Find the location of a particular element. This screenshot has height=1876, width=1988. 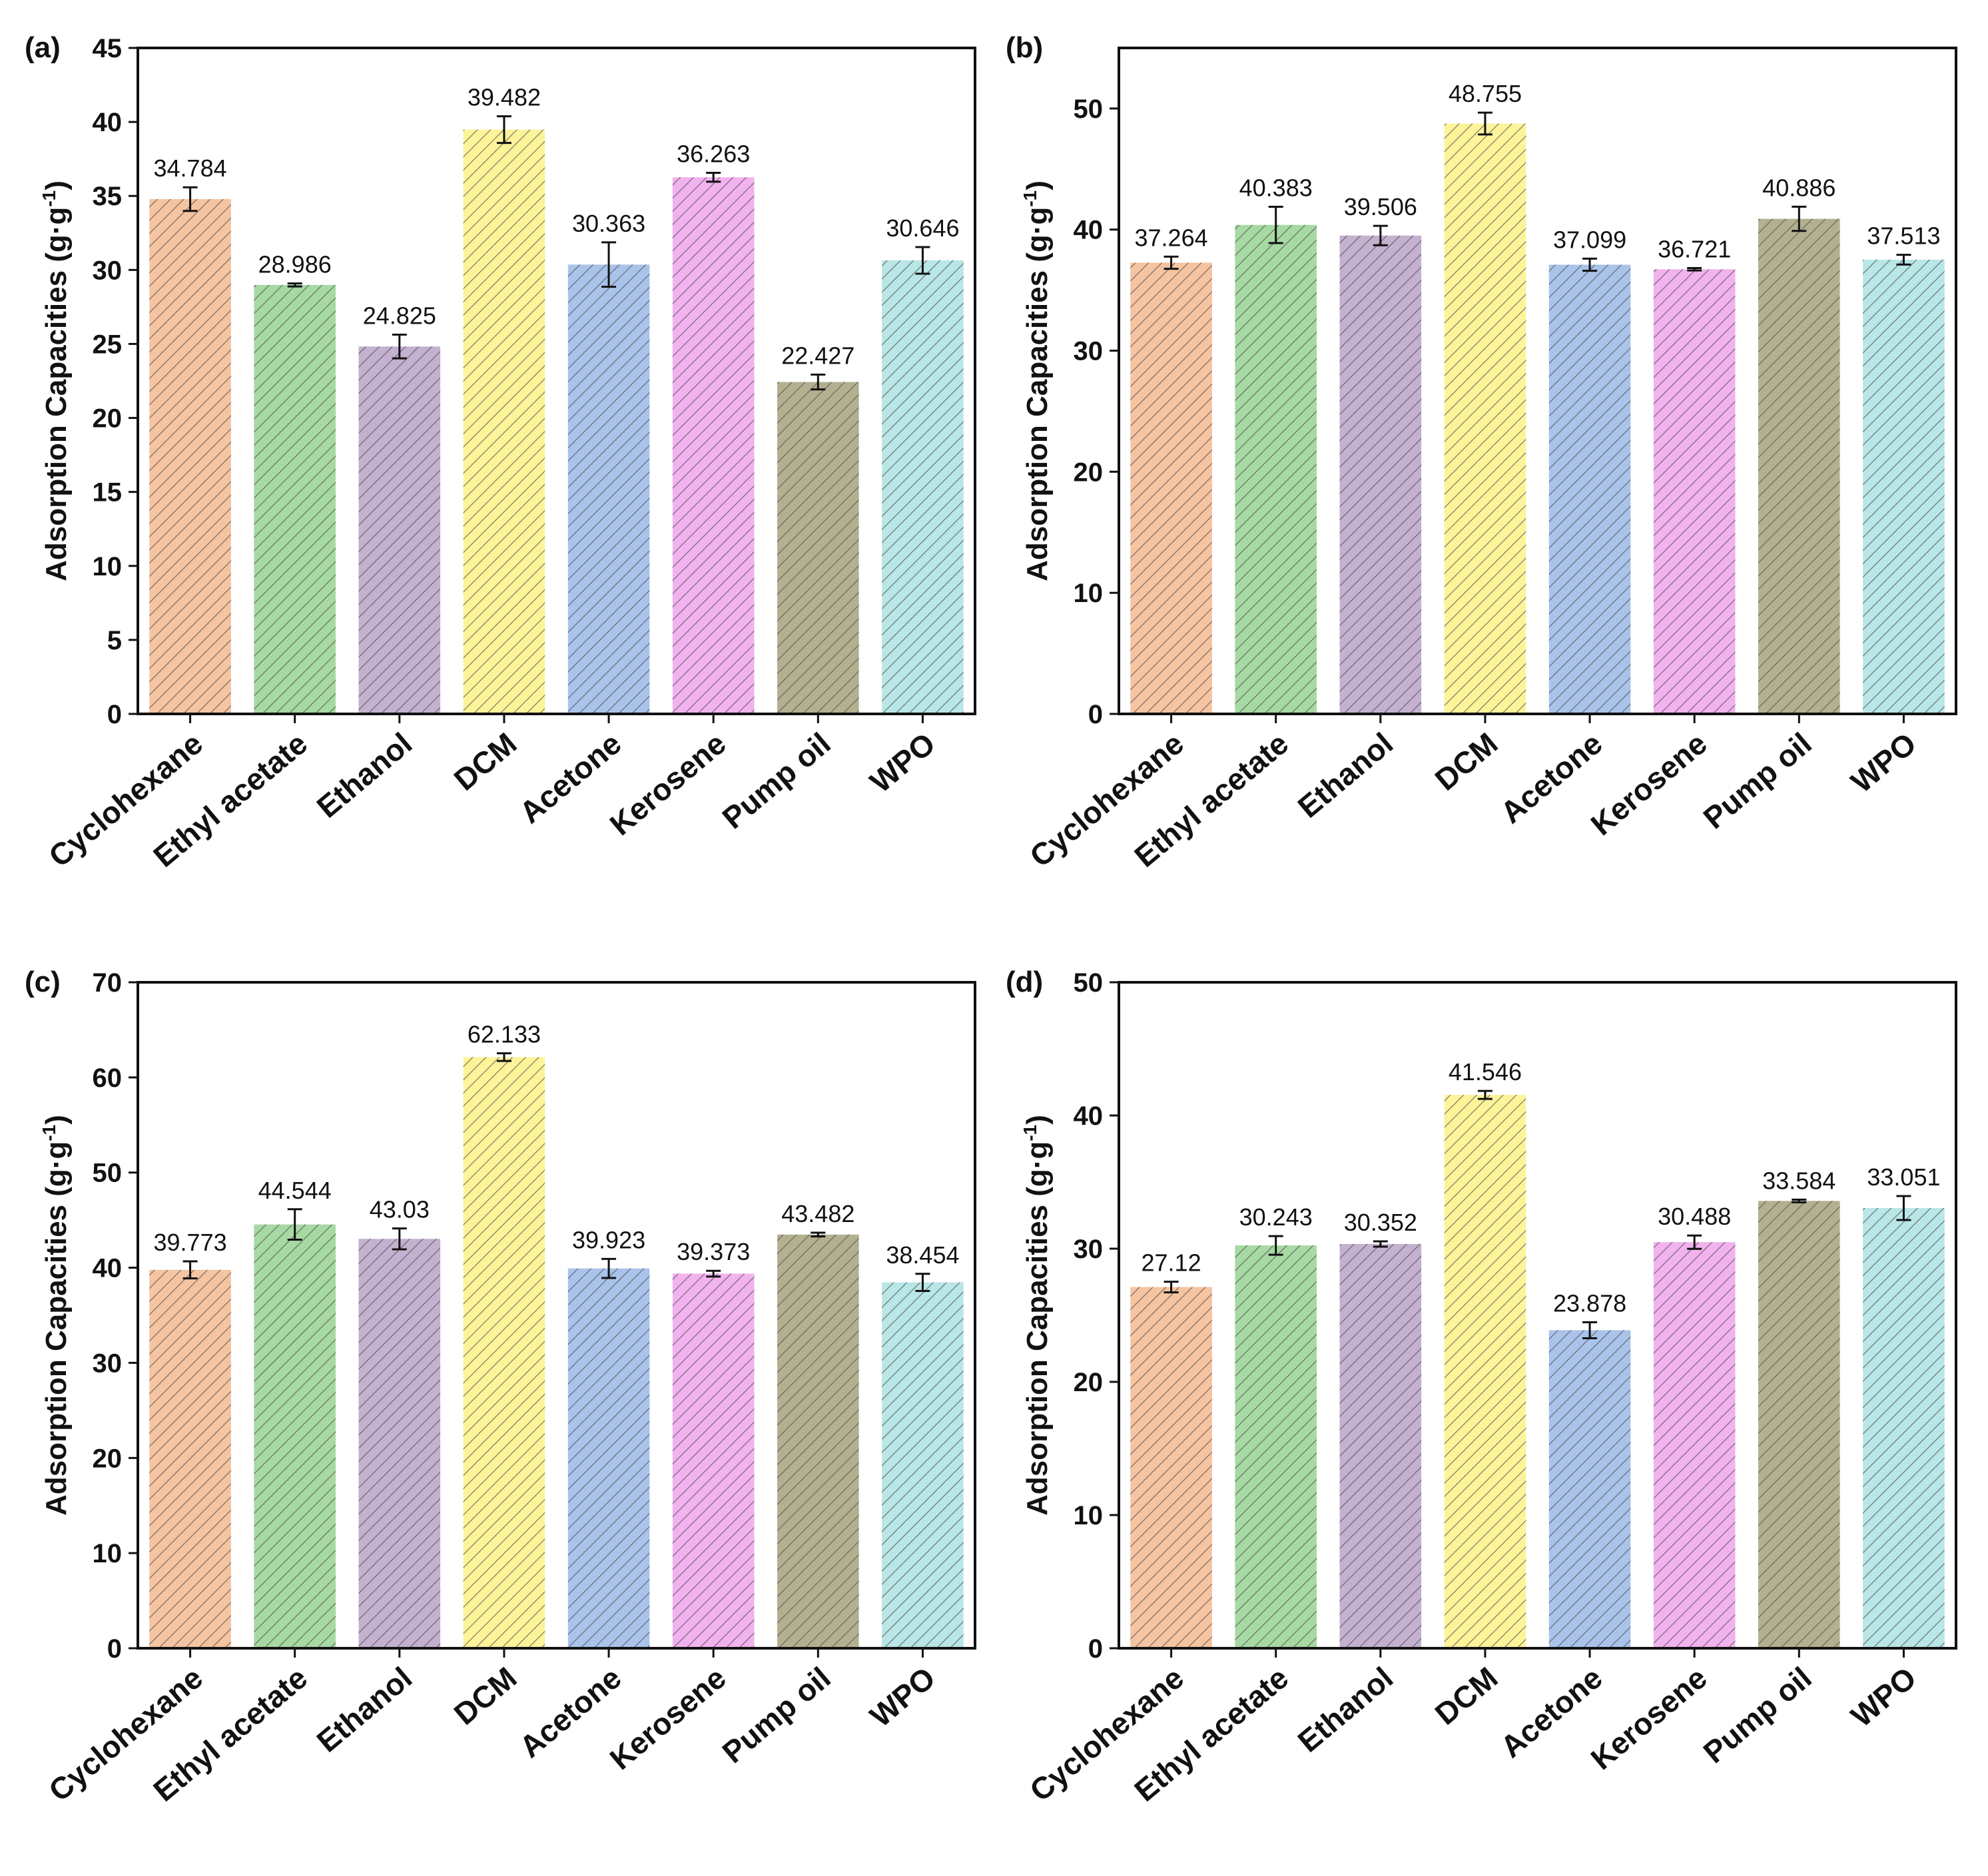

panel-d-category-label-6: Pump oil is located at coordinates (1757, 1715).